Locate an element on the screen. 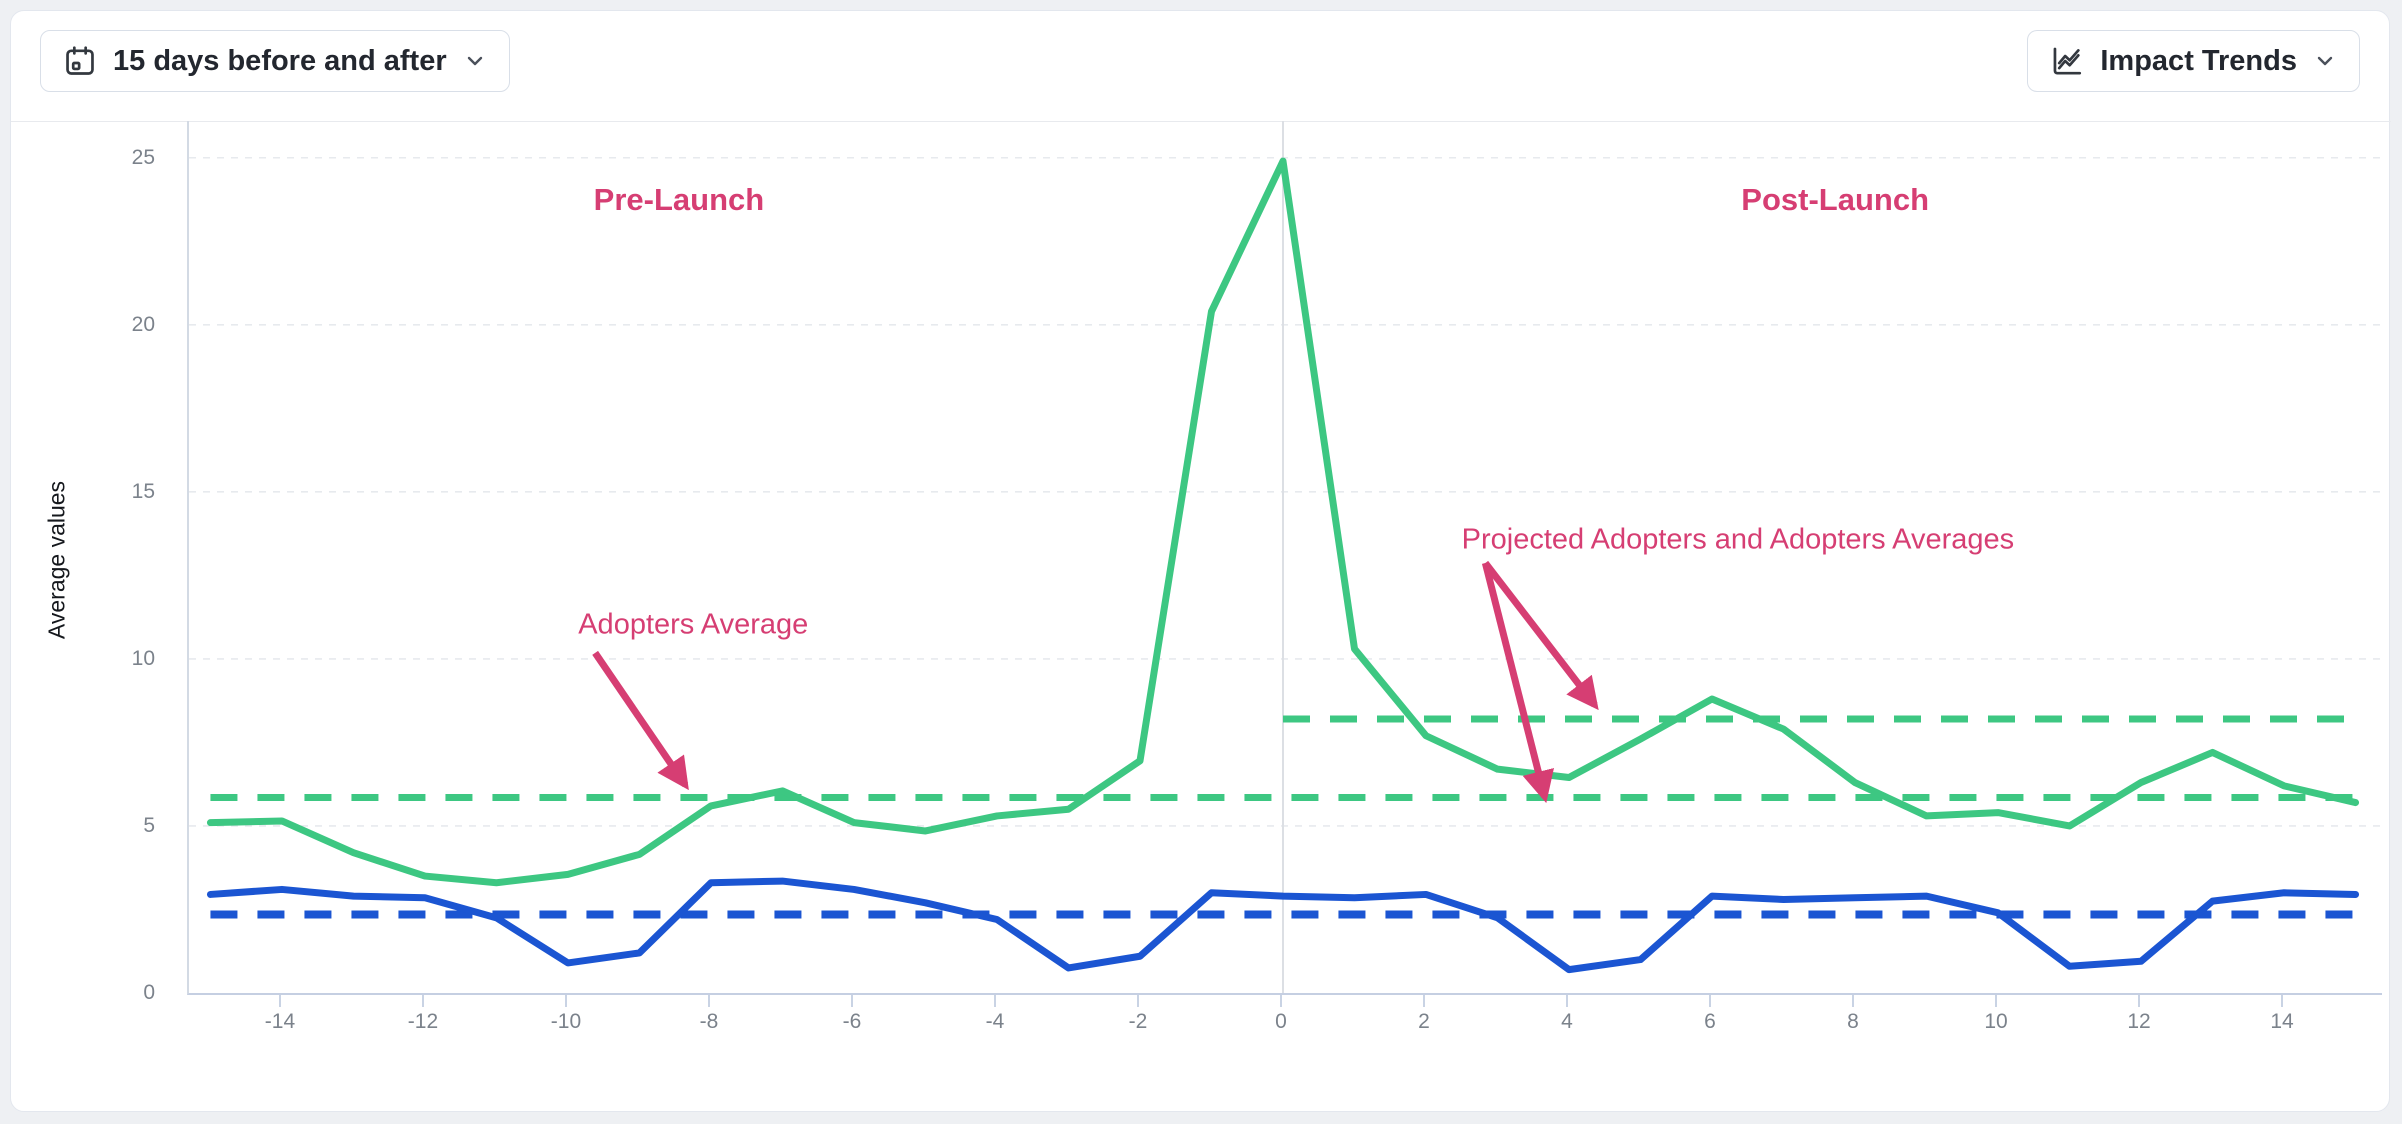 Image resolution: width=2402 pixels, height=1124 pixels. date-range-label: 15 days before and after is located at coordinates (280, 60).